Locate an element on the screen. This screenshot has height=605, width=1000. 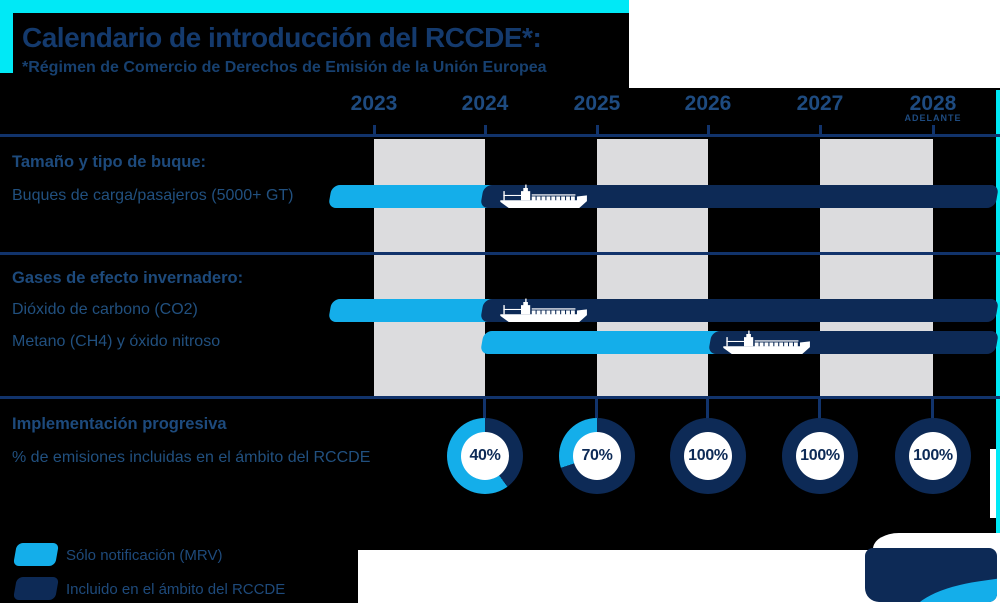
donut-2026-value: 100% is located at coordinates (708, 456).